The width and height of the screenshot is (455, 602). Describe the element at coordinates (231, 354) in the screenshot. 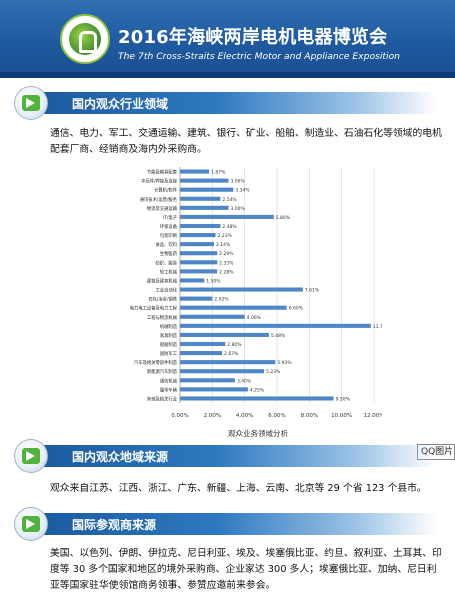

I see `value-label: 2.67%` at that location.